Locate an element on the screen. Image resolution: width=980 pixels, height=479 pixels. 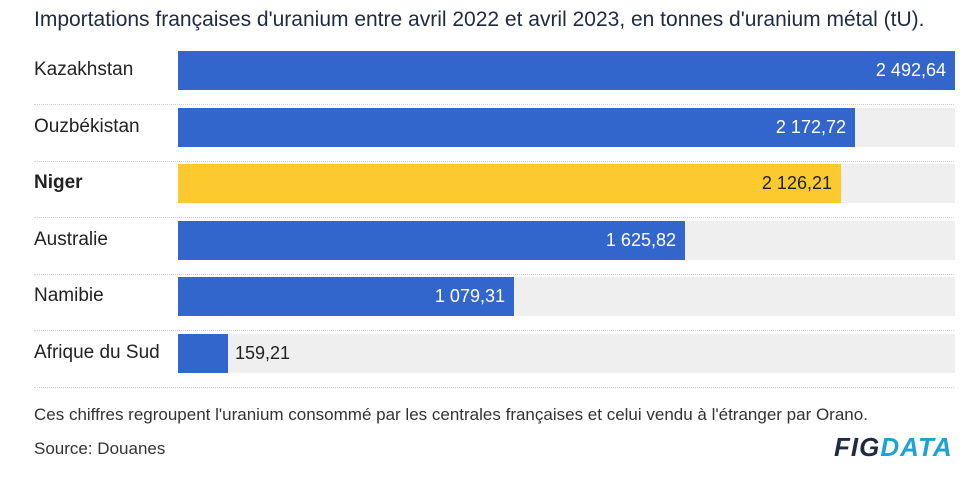
value-label: 2 126,21 is located at coordinates (796, 183).